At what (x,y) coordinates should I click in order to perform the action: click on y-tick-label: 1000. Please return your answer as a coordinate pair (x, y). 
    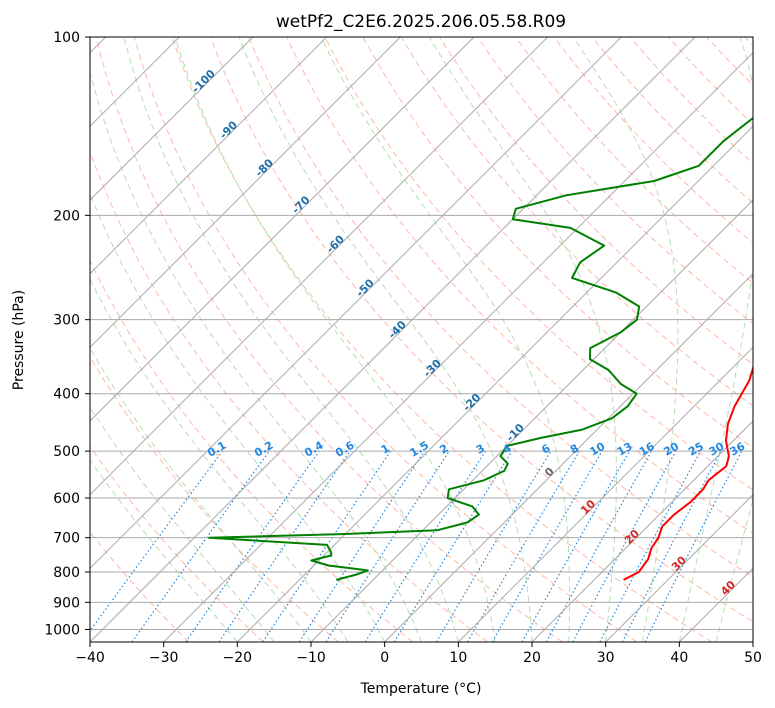
    Looking at the image, I should click on (62, 630).